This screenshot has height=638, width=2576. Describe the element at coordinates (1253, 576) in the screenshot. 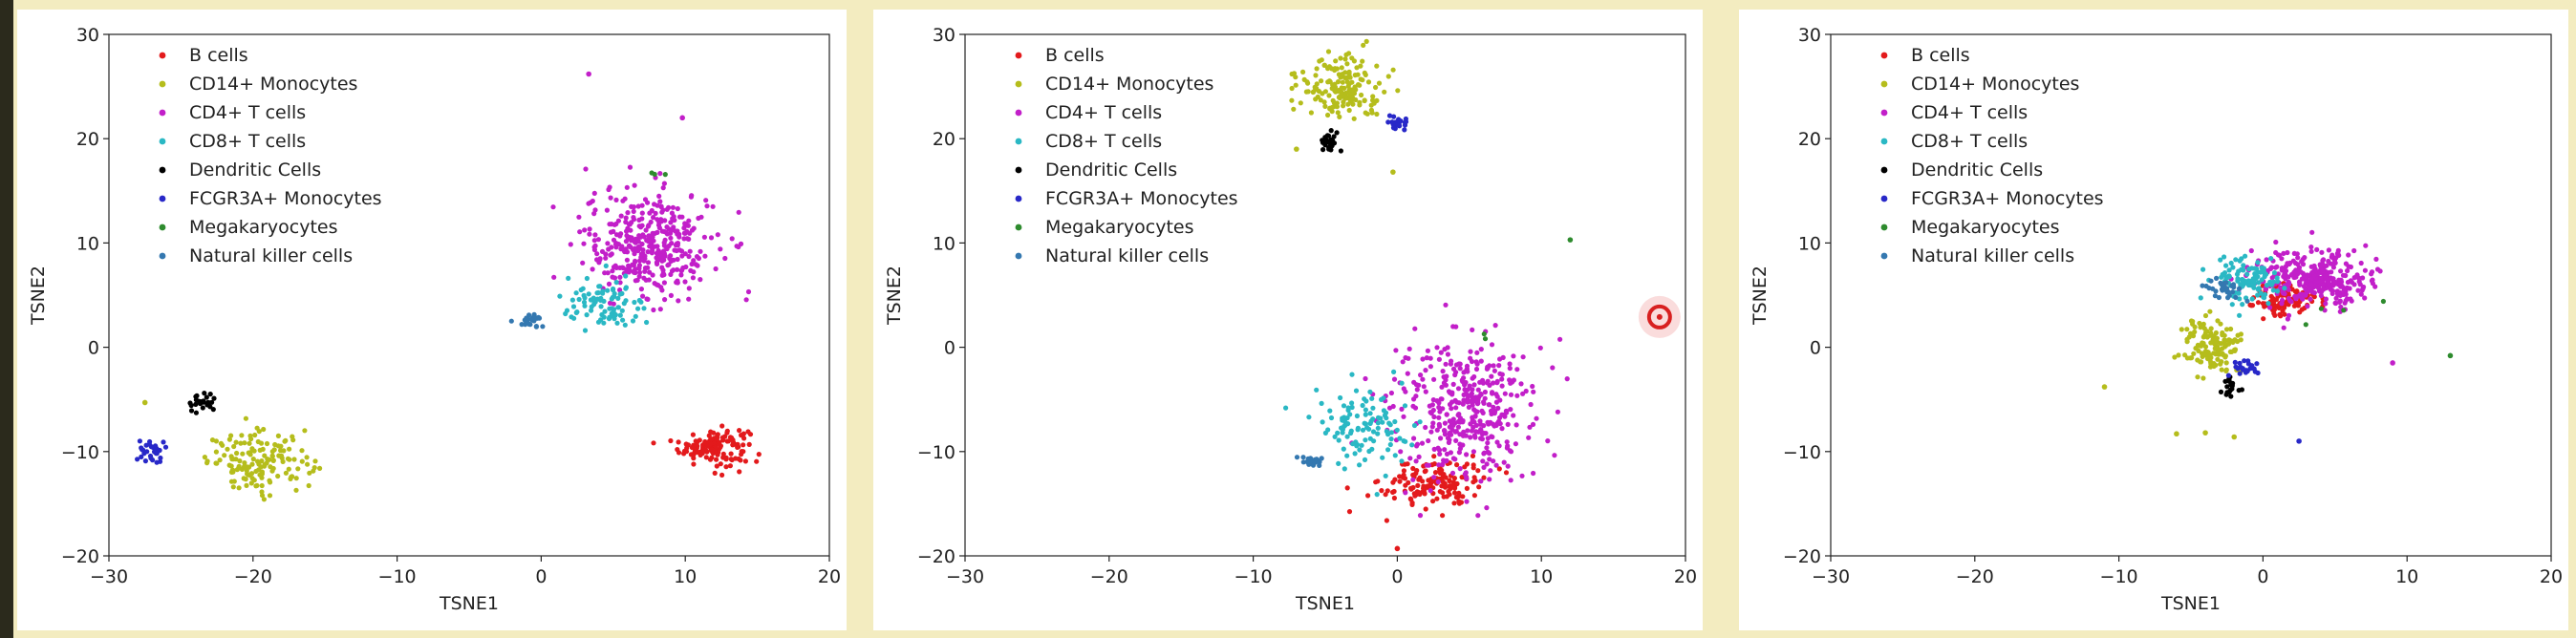

I see `x-tick-label: −10` at that location.